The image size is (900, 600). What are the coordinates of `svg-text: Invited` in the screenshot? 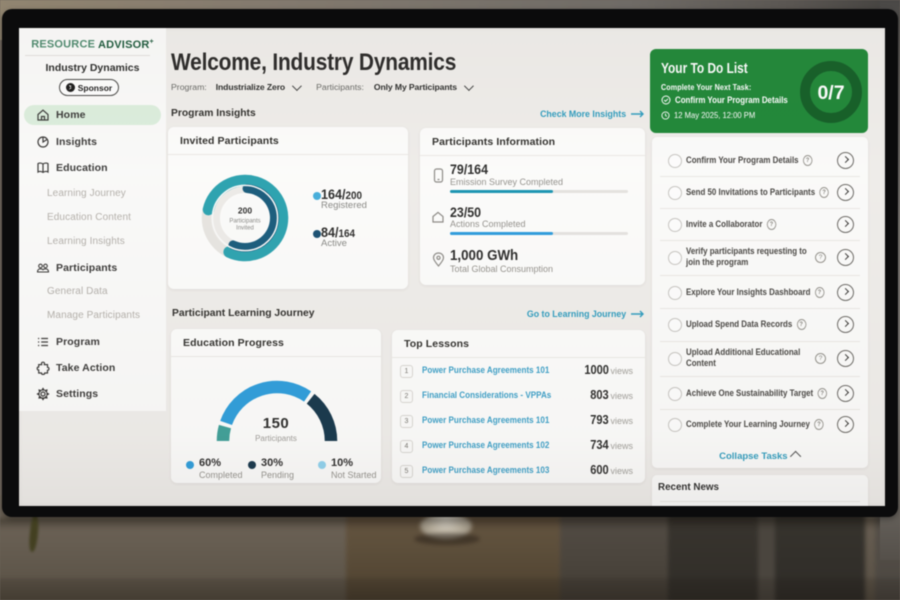 It's located at (245, 229).